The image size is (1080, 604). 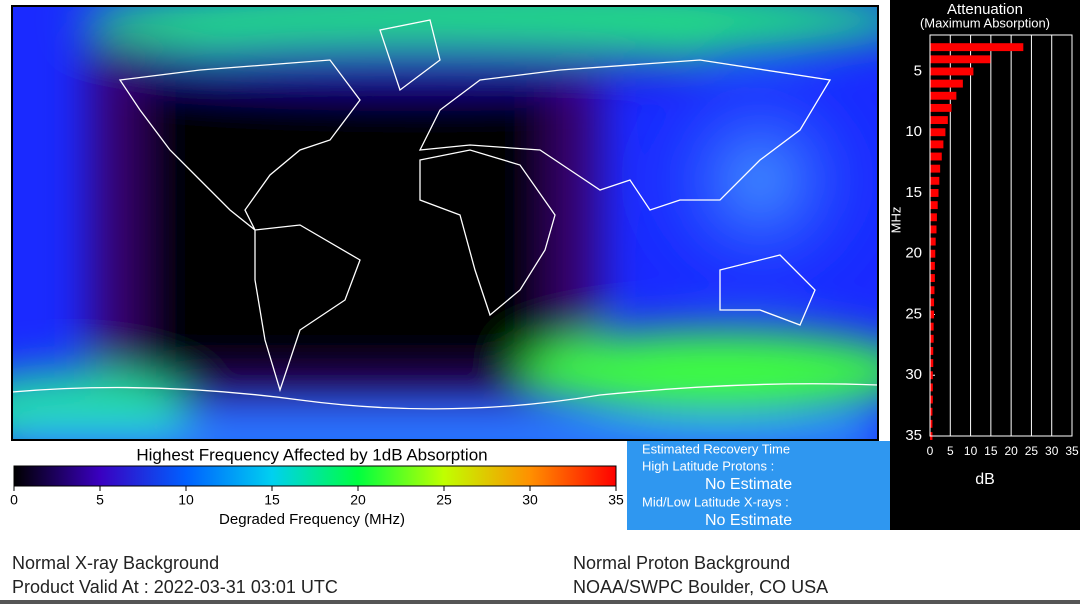 I want to click on bottom-edge, so click(x=540, y=602).